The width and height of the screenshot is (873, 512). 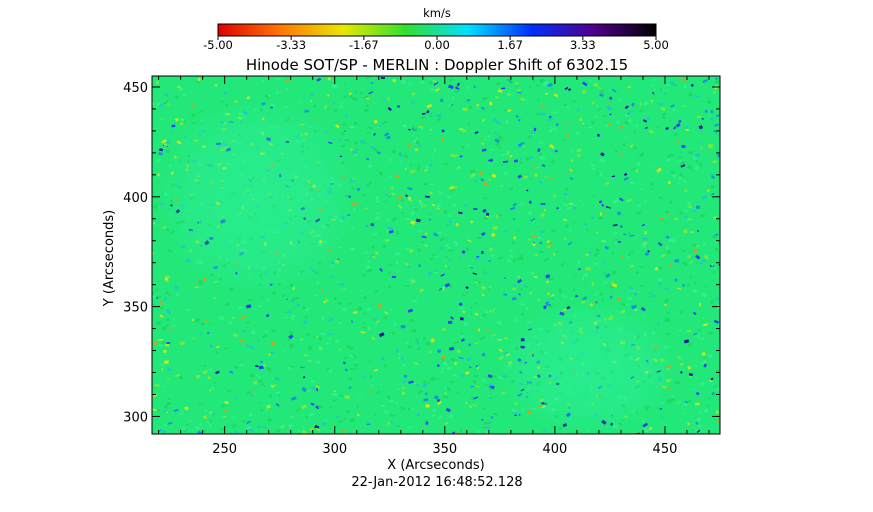 What do you see at coordinates (665, 449) in the screenshot?
I see `x-tick-label: 450` at bounding box center [665, 449].